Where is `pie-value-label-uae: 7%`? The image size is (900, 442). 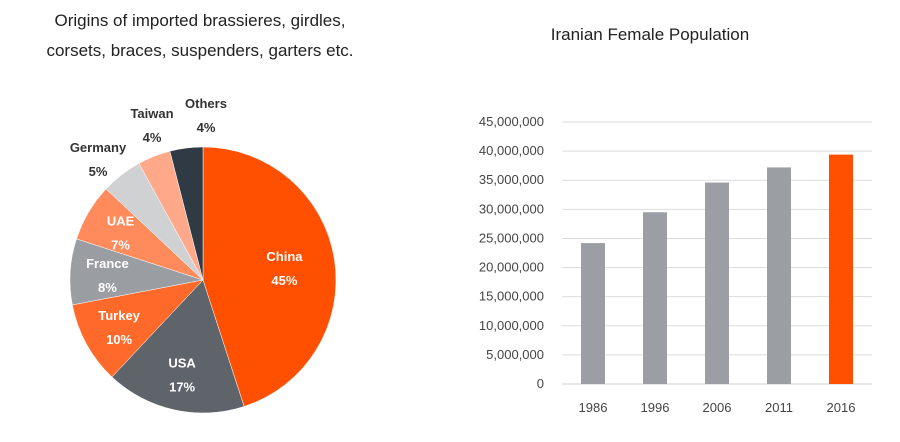 pie-value-label-uae: 7% is located at coordinates (120, 244).